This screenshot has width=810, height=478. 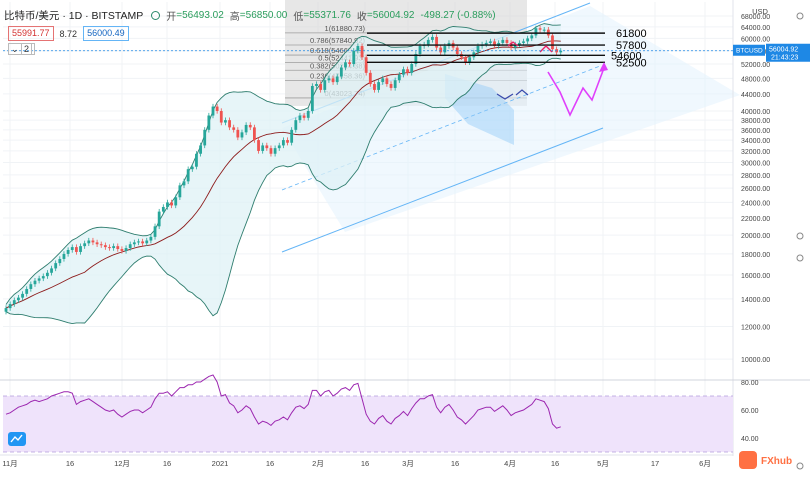 I want to click on time-tick-label: 17, so click(x=655, y=463).